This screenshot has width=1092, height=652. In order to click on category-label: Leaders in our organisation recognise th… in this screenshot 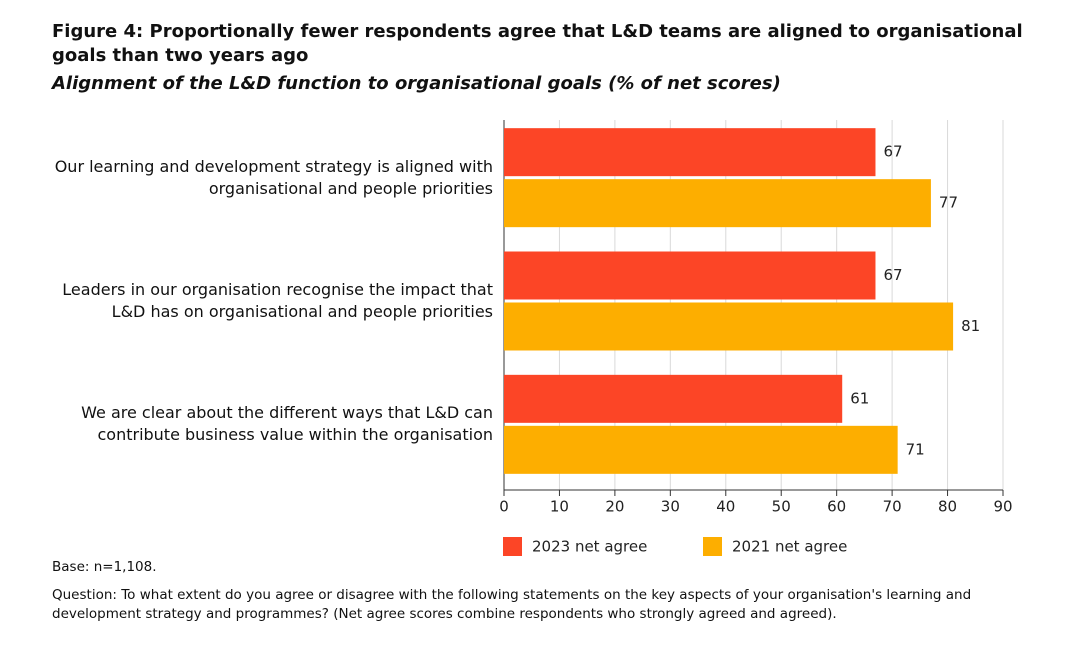, I will do `click(277, 300)`.